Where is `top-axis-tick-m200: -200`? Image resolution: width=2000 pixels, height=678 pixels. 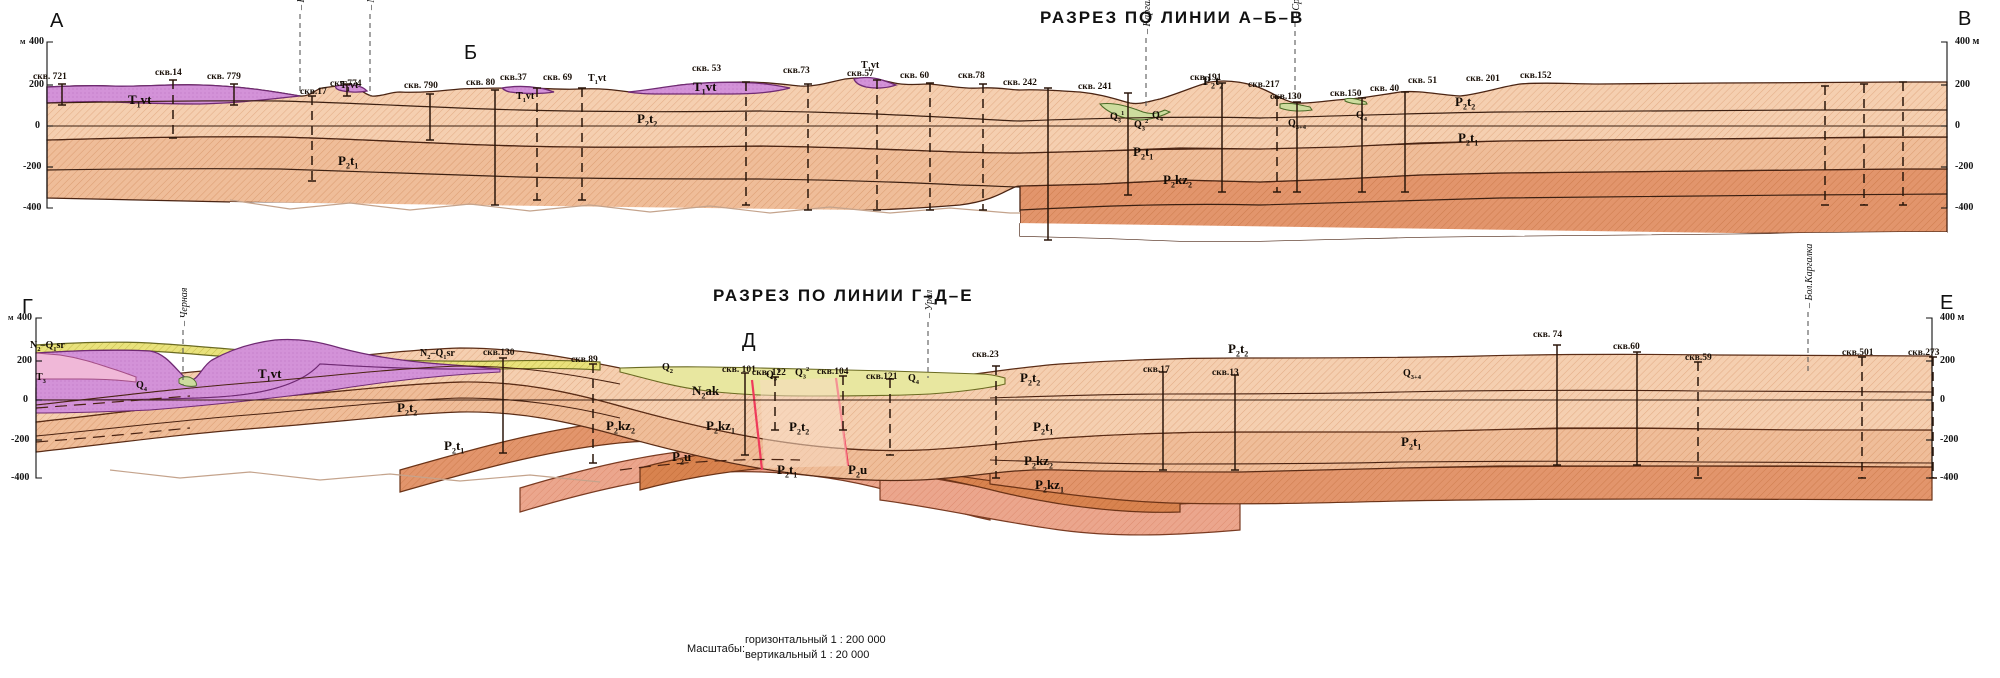
top-axis-tick-m200: -200 is located at coordinates (32, 166).